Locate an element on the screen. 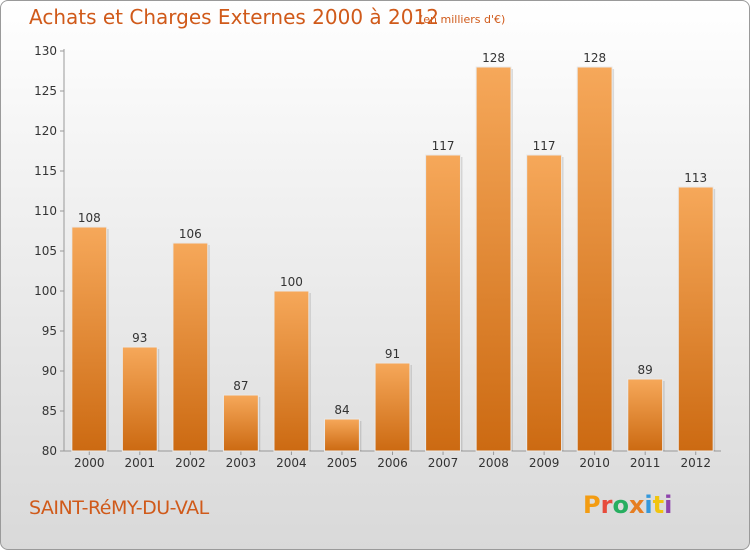  chart-title: Achats et Charges Externes 2000 à 2012 is located at coordinates (234, 17).